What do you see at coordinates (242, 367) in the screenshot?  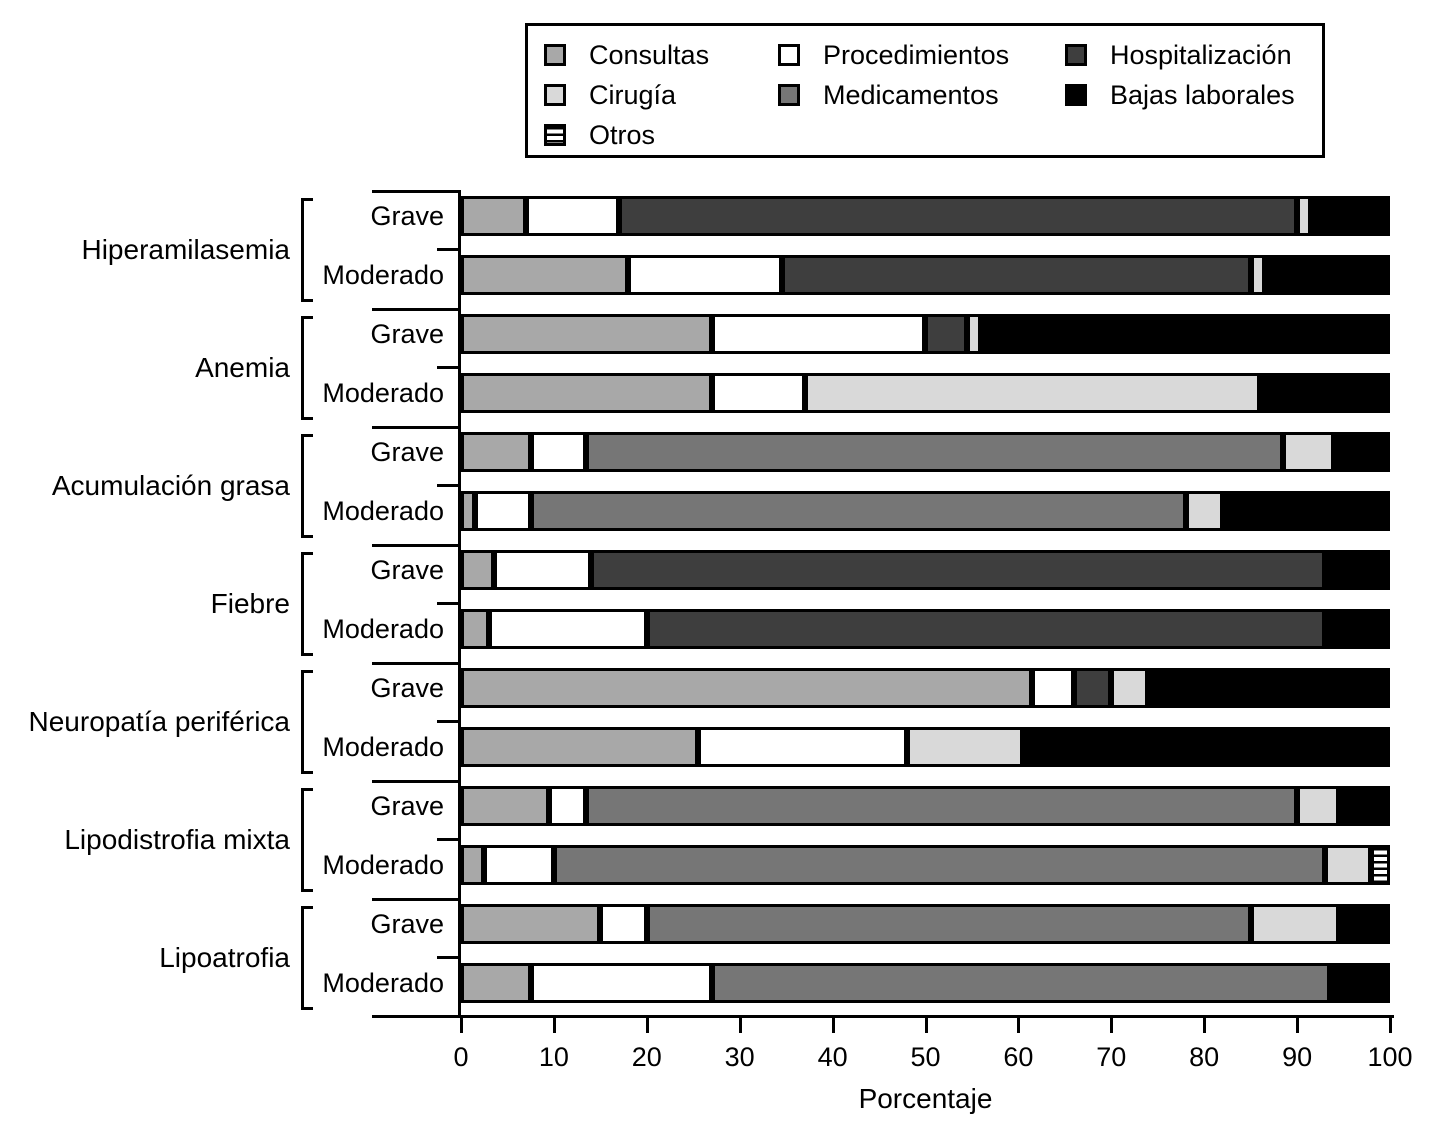 I see `group-label: Anemia` at bounding box center [242, 367].